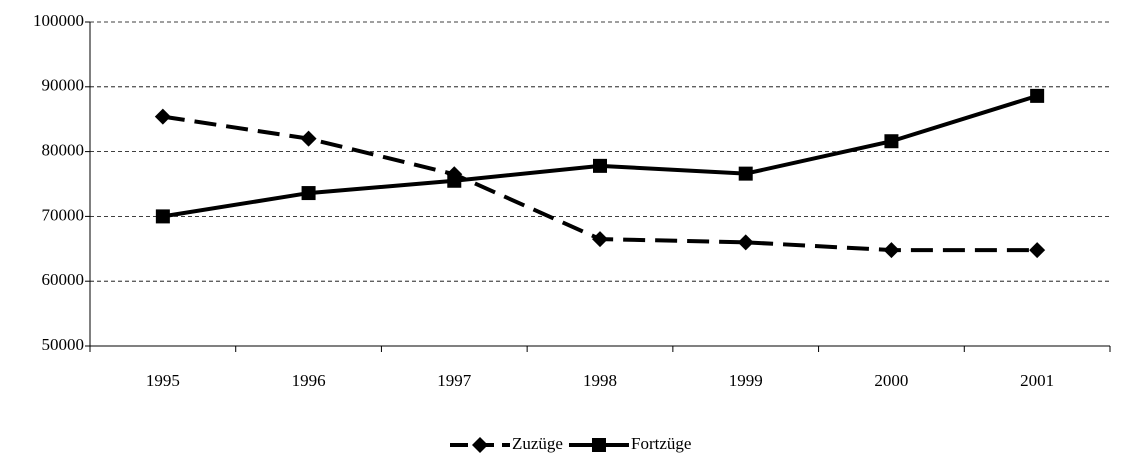 The height and width of the screenshot is (464, 1122). What do you see at coordinates (661, 443) in the screenshot?
I see `legend-label: Fortzüge` at bounding box center [661, 443].